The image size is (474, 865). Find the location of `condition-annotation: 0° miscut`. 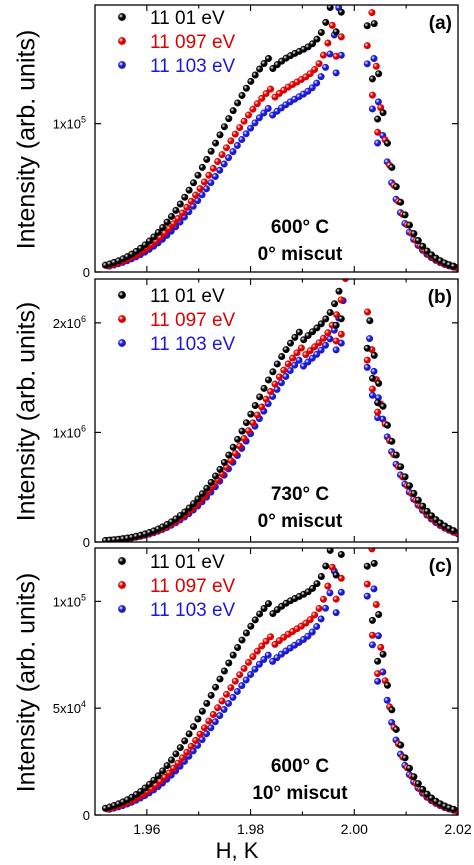

condition-annotation: 0° miscut is located at coordinates (300, 521).